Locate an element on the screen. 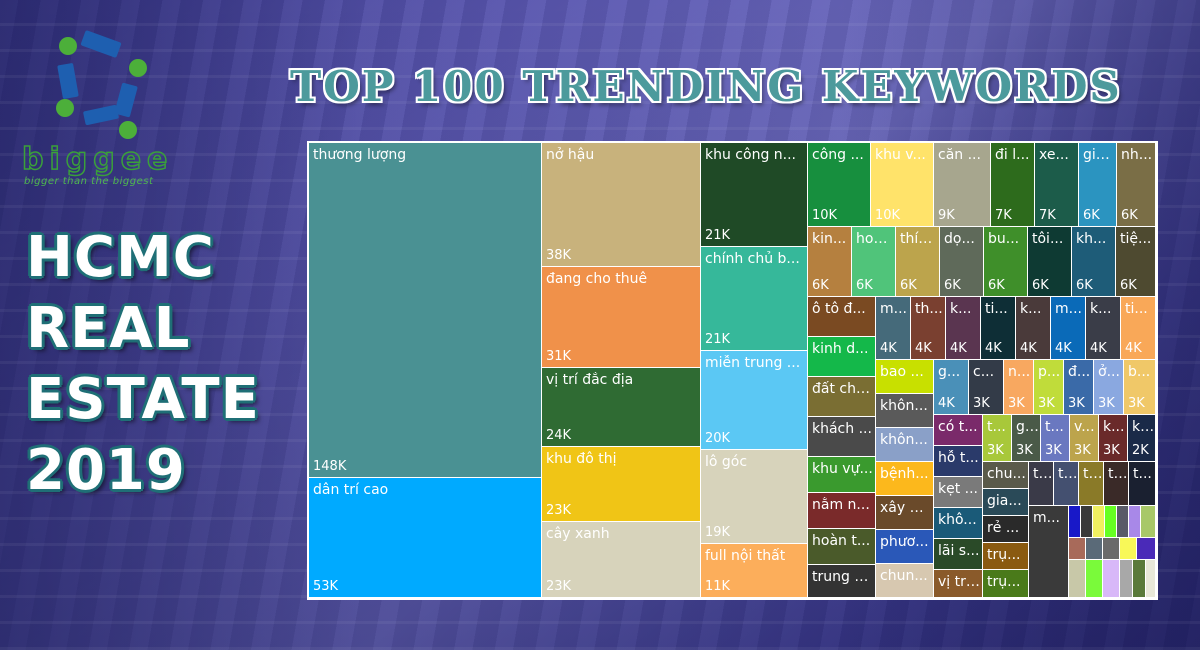  treemap-tile: bu... 6K is located at coordinates (1006, 262).